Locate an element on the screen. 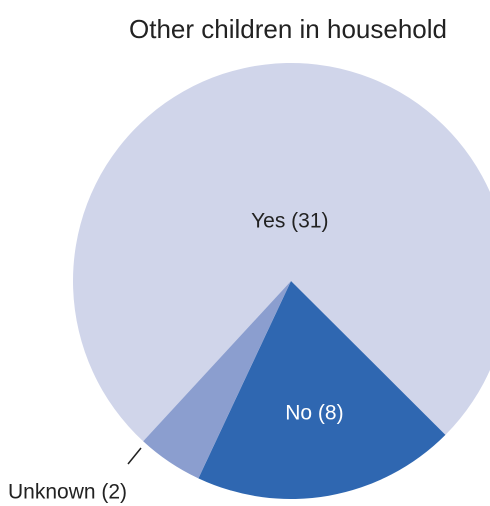 Image resolution: width=490 pixels, height=506 pixels. chart-title: Other children in household is located at coordinates (288, 29).